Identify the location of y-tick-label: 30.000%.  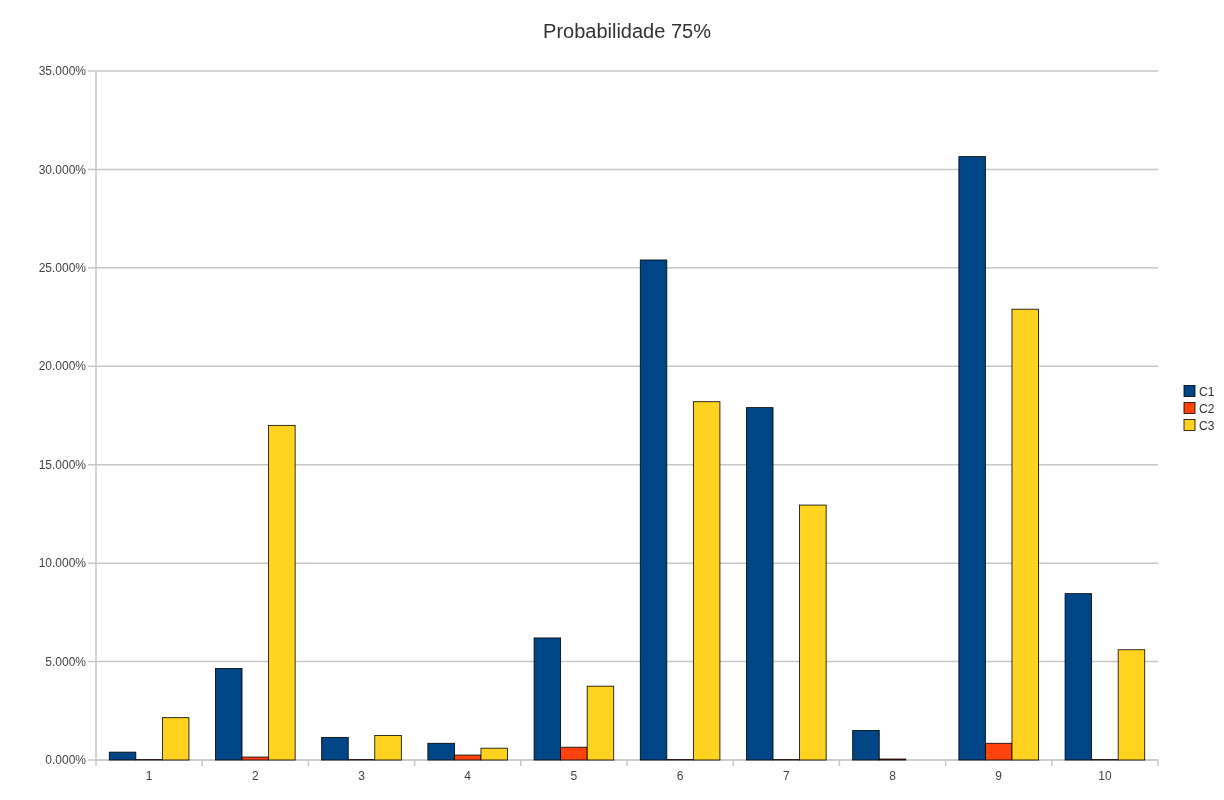
(62, 169).